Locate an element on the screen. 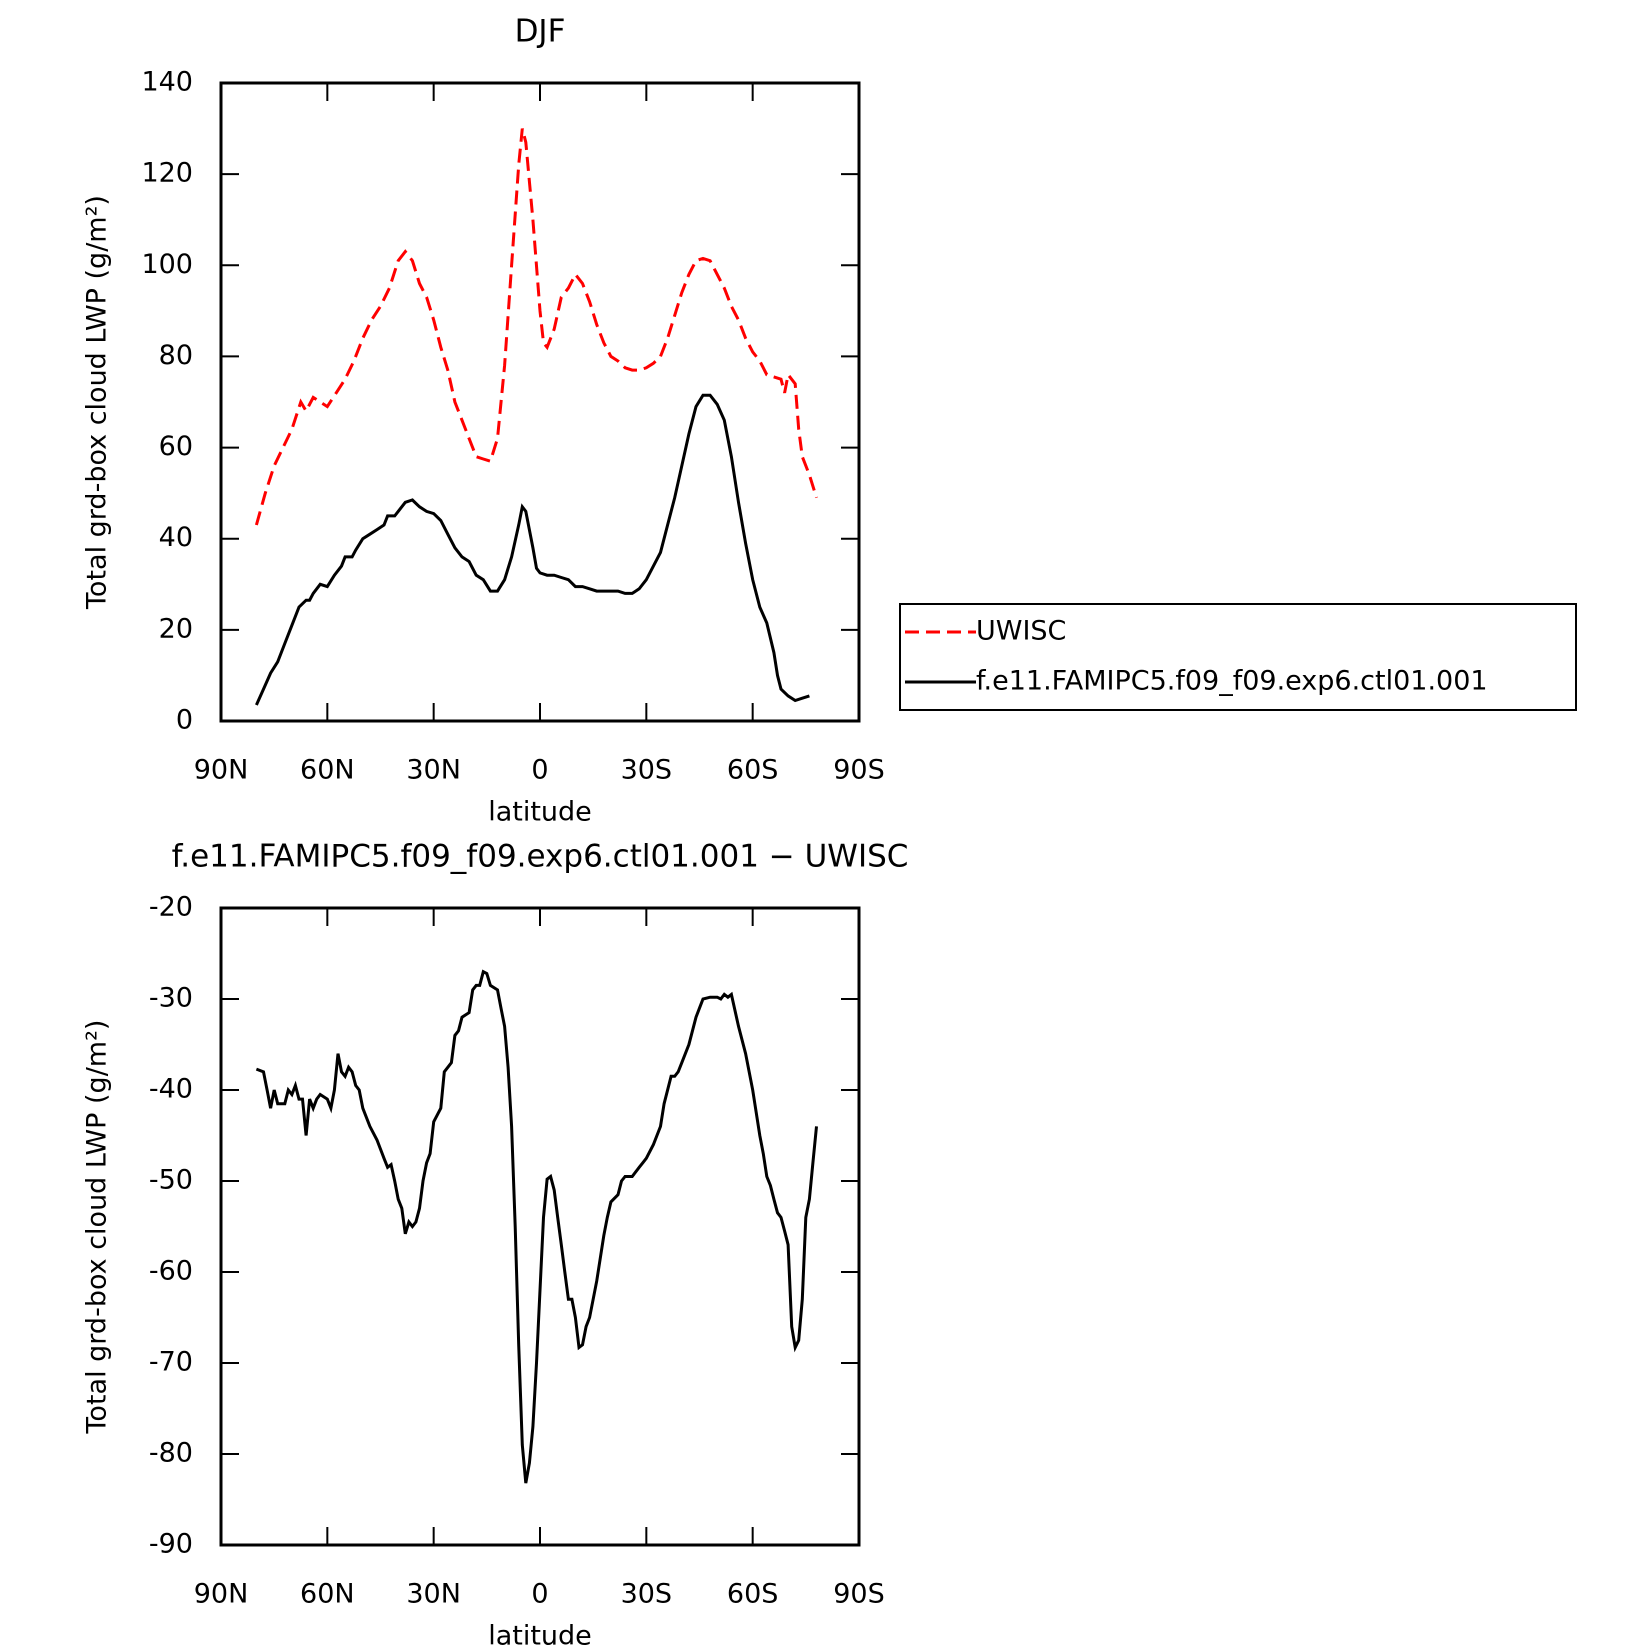 The width and height of the screenshot is (1652, 1652). y-tick-label: -60 is located at coordinates (171, 1271).